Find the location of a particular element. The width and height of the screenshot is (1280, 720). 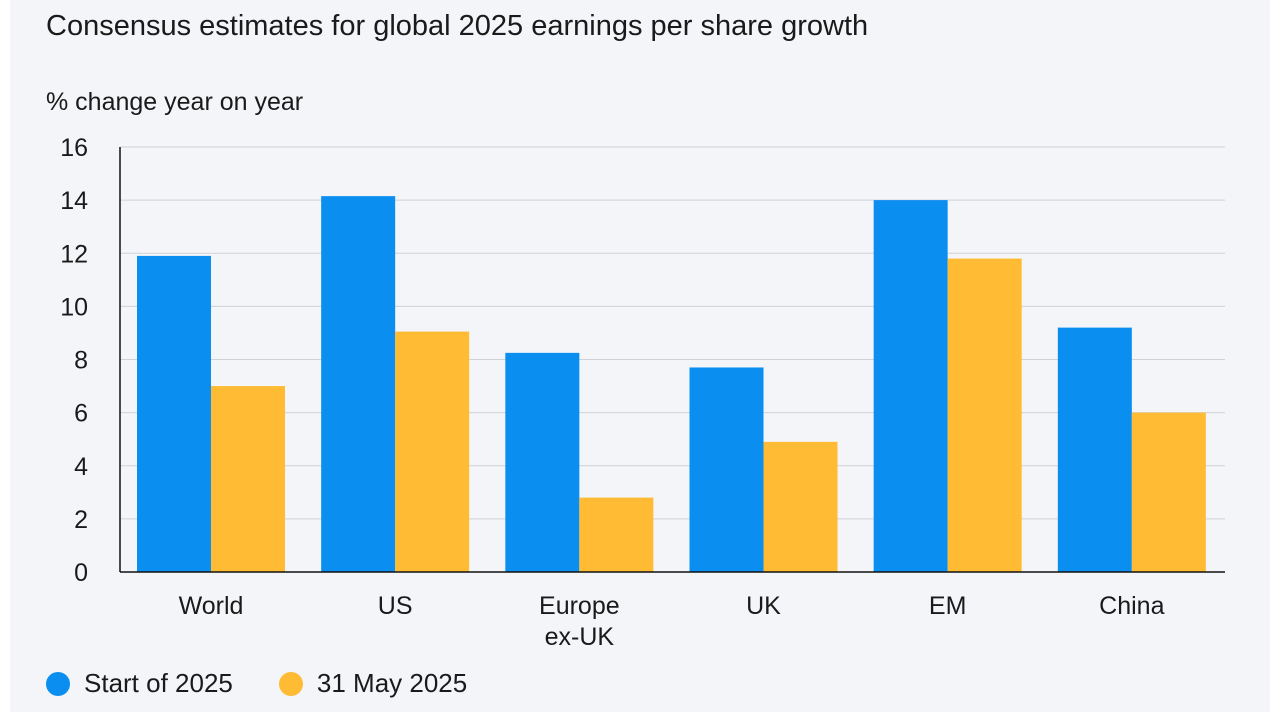

x-tick-label: EM is located at coordinates (948, 606).